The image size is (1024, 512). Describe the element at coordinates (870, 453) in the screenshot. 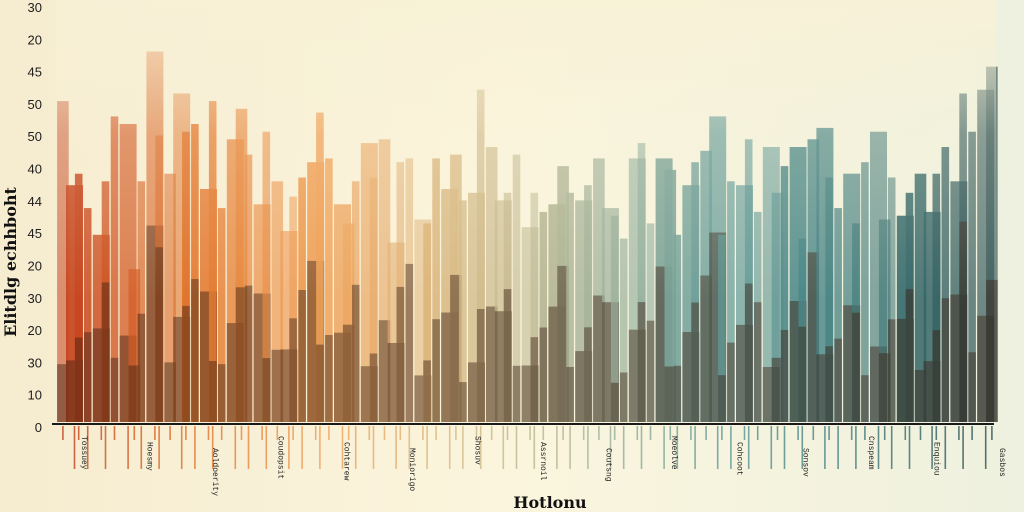

I see `x-tick-label: Cnspeam` at that location.